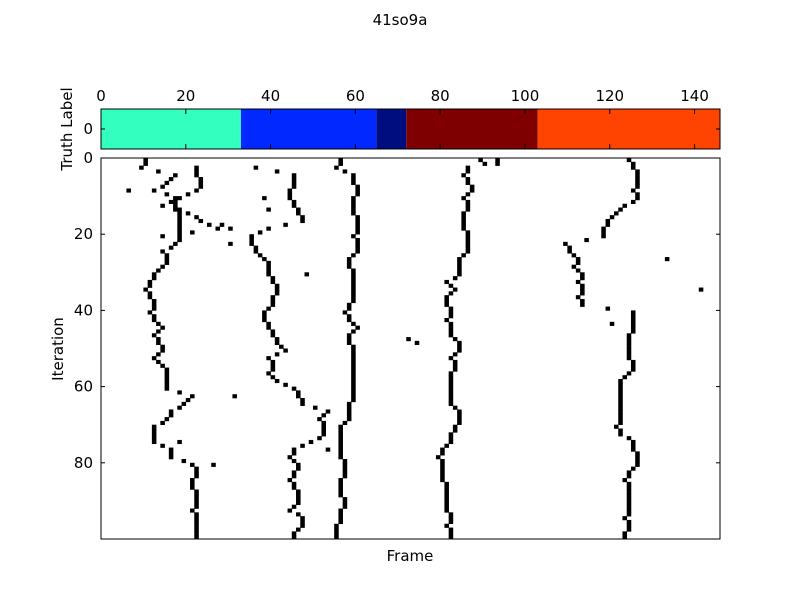  I want to click on truth-label-strip: 0 20 40 60 80 100 120 140 0 Truth Label, so click(389, 129).